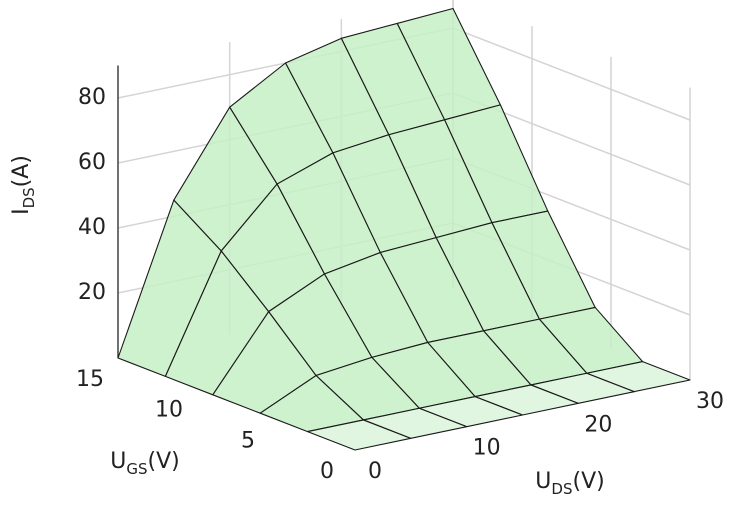 The width and height of the screenshot is (750, 509). I want to click on surface-patch, so click(359, 435).